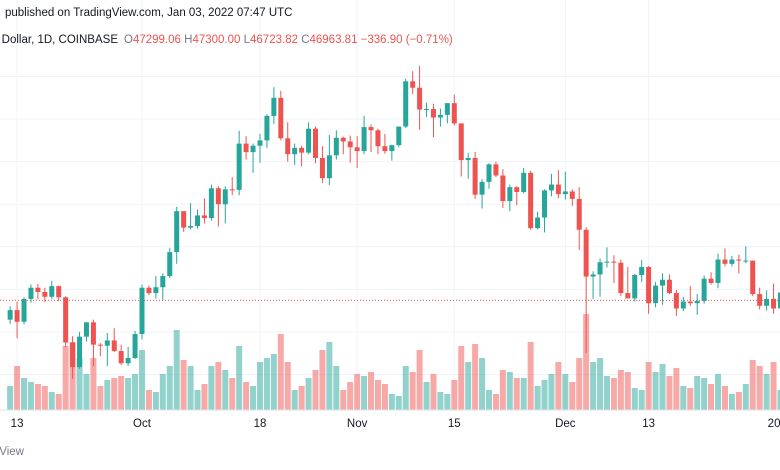 This screenshot has width=780, height=470. What do you see at coordinates (395, 424) in the screenshot?
I see `time-axis: 13 Oct 18 Nov 15 Dec 13 2022` at bounding box center [395, 424].